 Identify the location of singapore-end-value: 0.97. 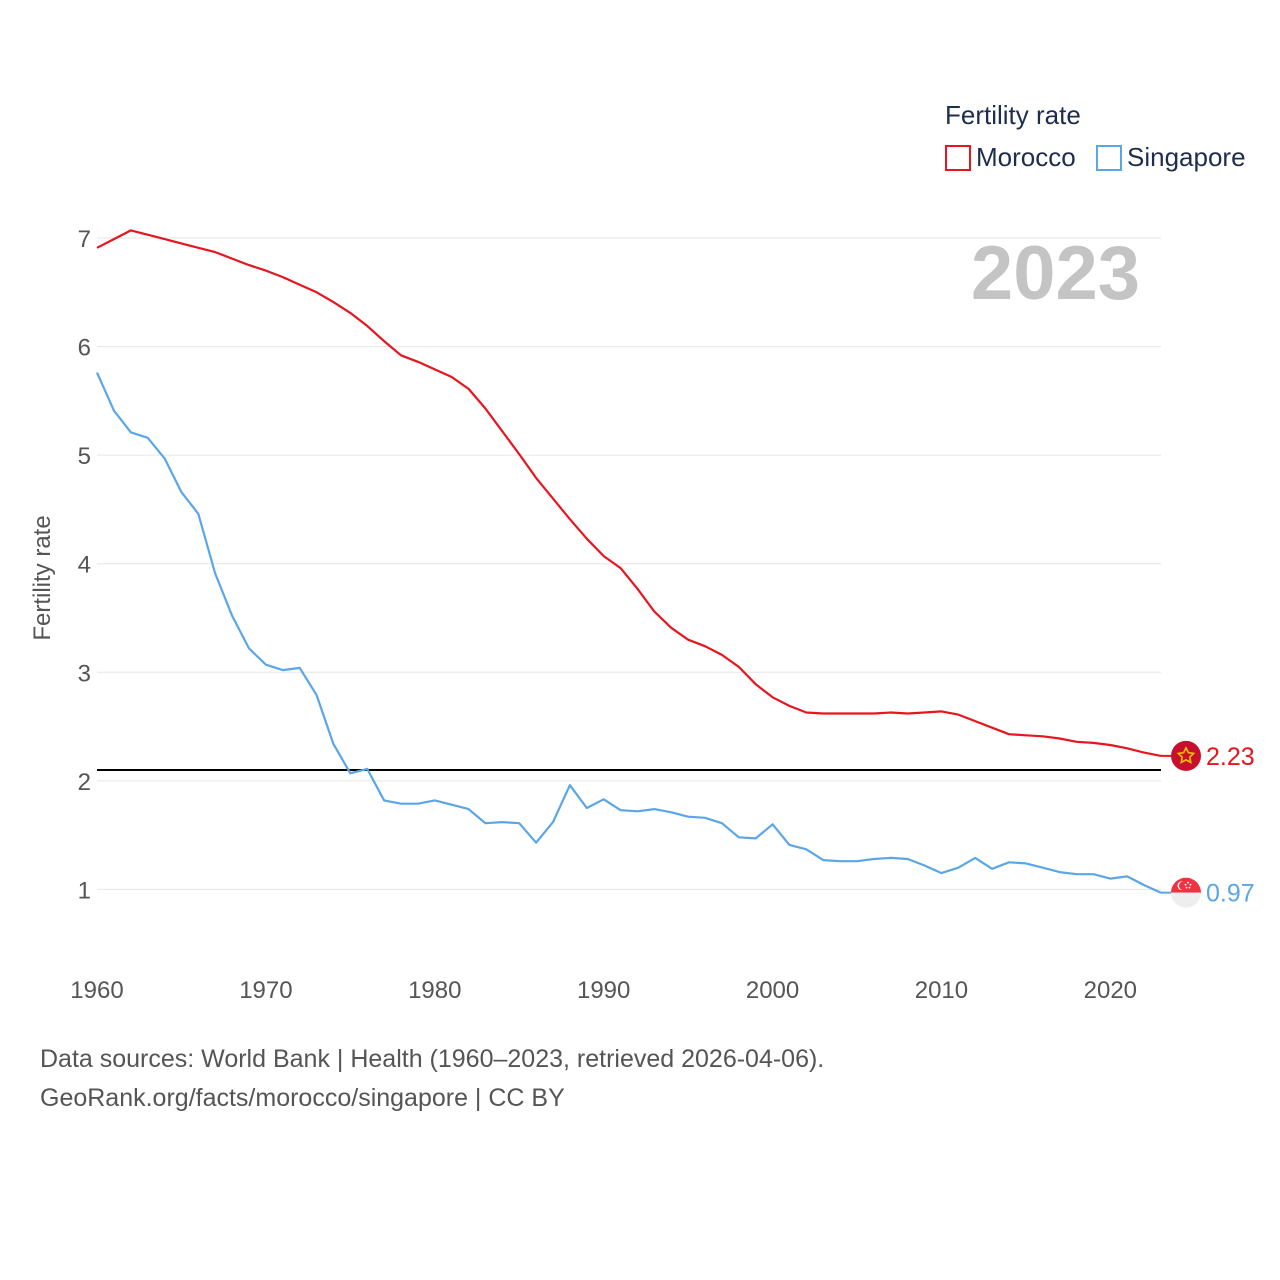
(1230, 894).